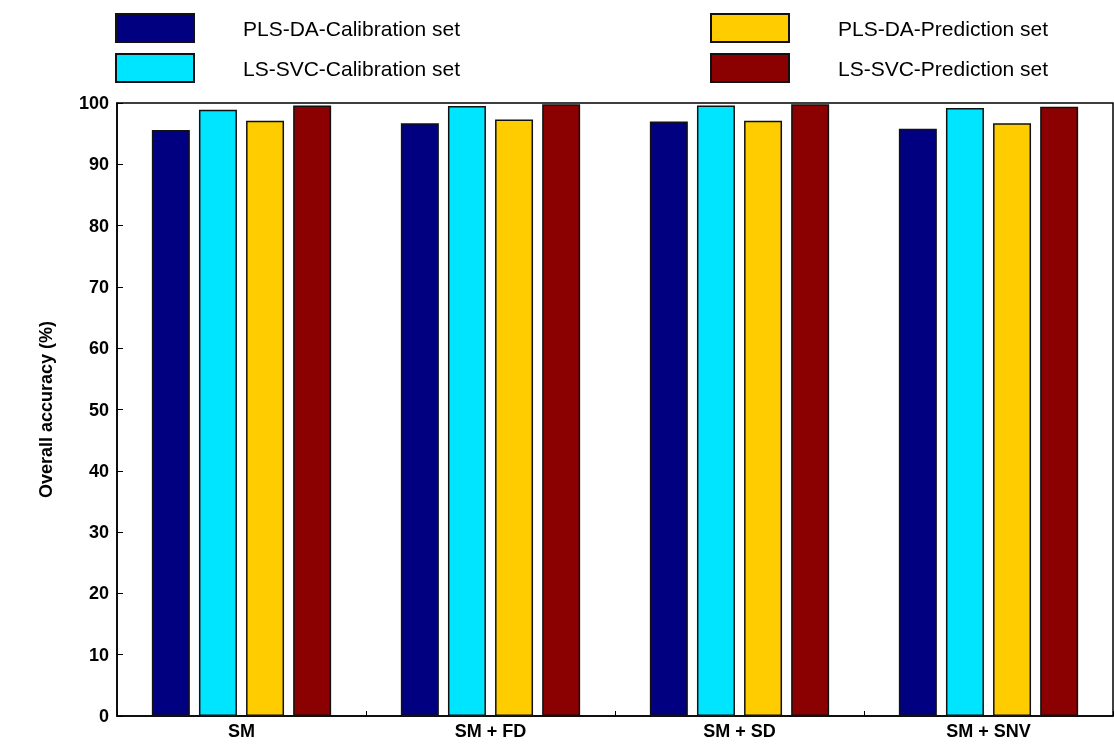  I want to click on y-axis-title: Overall accuracy (%), so click(46, 409).